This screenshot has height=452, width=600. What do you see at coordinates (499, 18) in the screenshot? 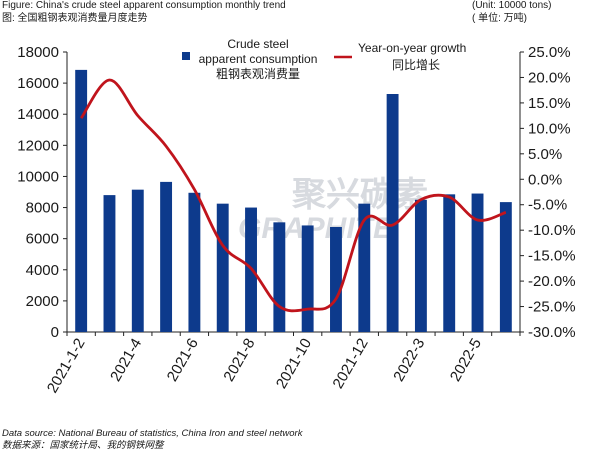
I see `unit-label-cn: ( 单位: 万吨)` at bounding box center [499, 18].